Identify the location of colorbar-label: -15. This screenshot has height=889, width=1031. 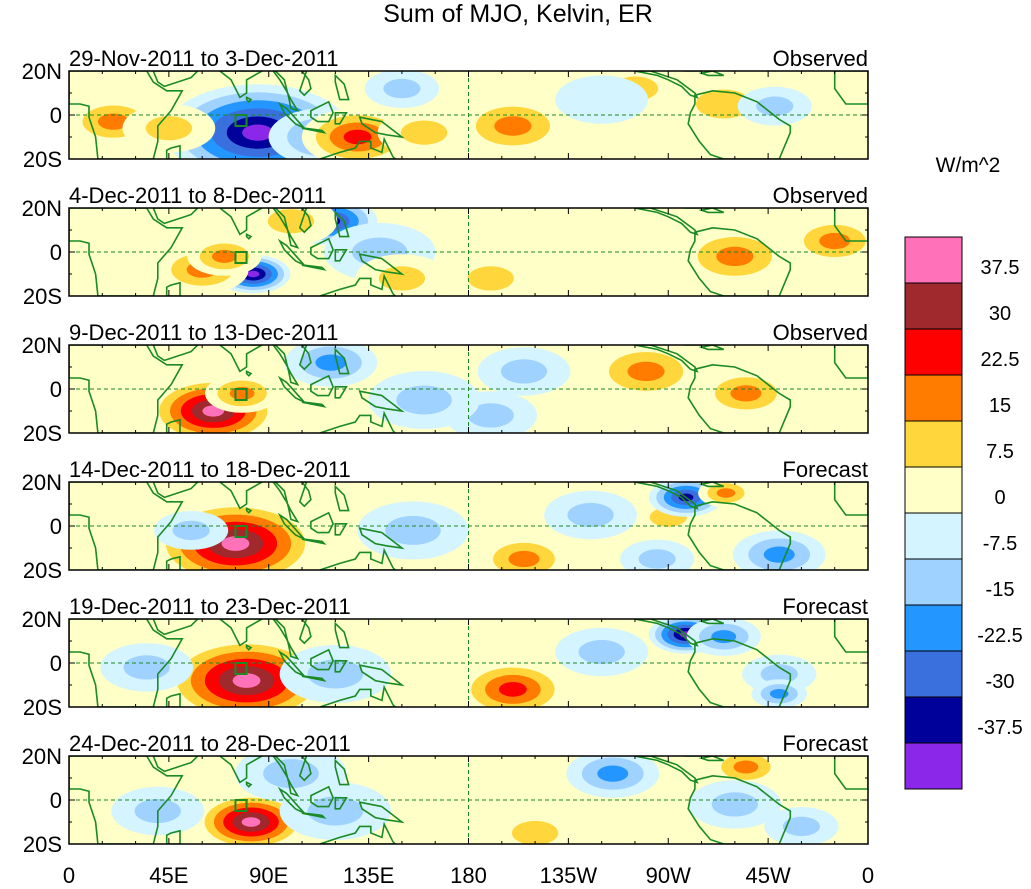
(1000, 590).